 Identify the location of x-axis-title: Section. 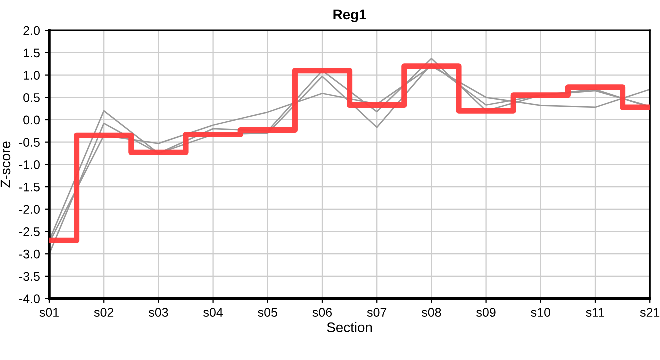
(349, 327).